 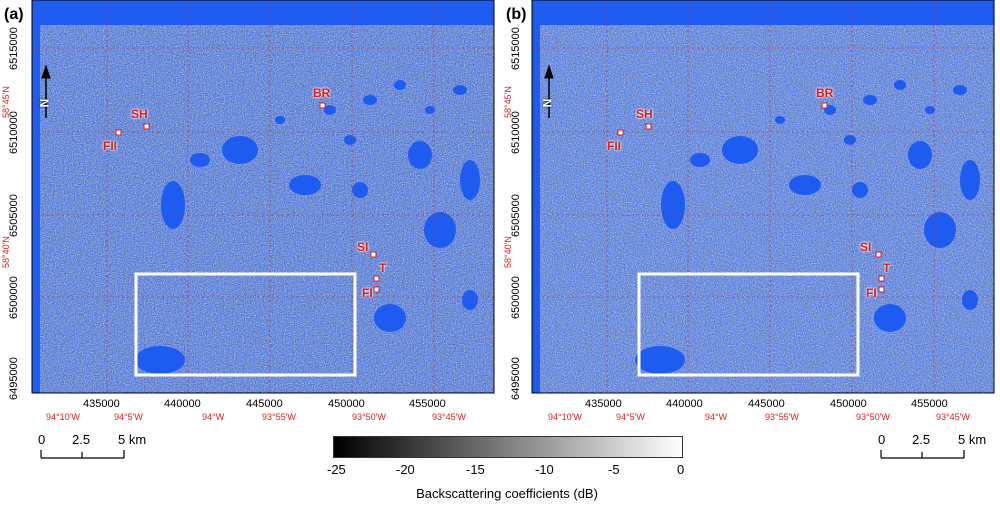 What do you see at coordinates (508, 447) in the screenshot?
I see `colorbar` at bounding box center [508, 447].